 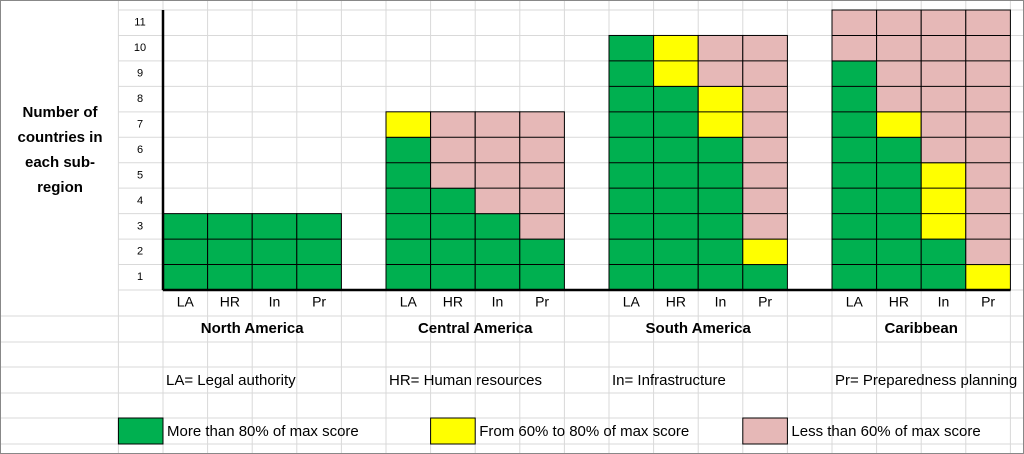 What do you see at coordinates (140, 74) in the screenshot?
I see `y-tick-label: 9` at bounding box center [140, 74].